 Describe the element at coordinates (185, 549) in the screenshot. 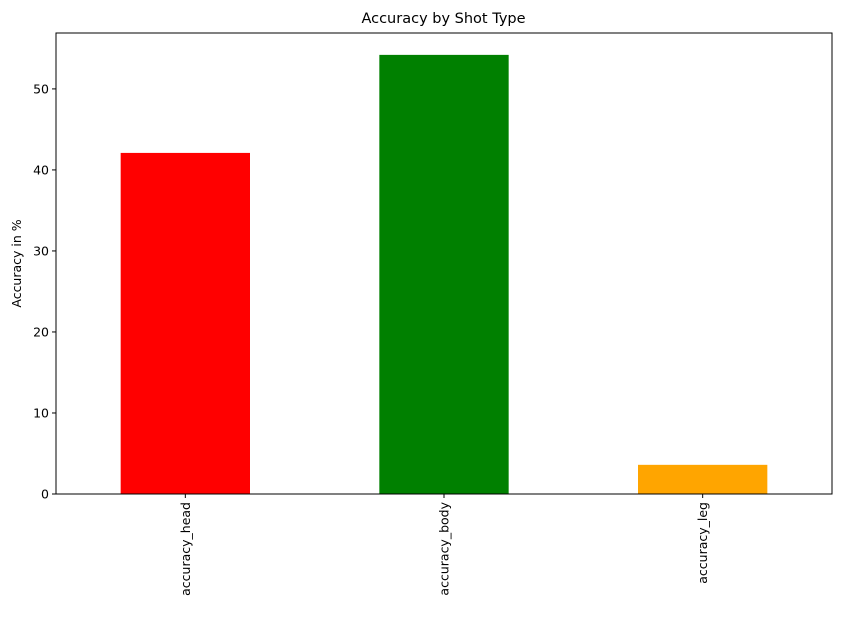

I see `x-tick-label: accuracy_head` at that location.